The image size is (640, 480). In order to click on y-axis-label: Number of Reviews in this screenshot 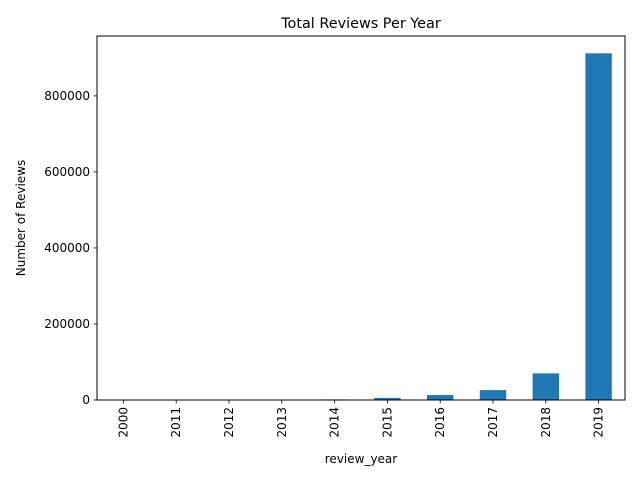, I will do `click(21, 218)`.